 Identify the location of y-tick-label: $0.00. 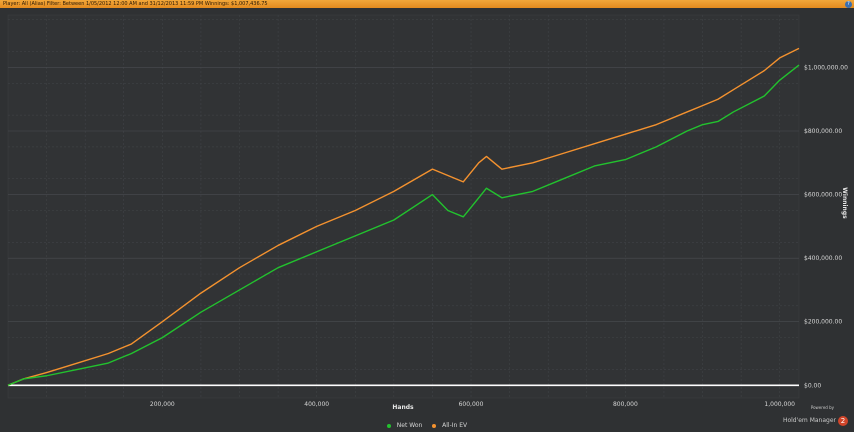
(812, 385).